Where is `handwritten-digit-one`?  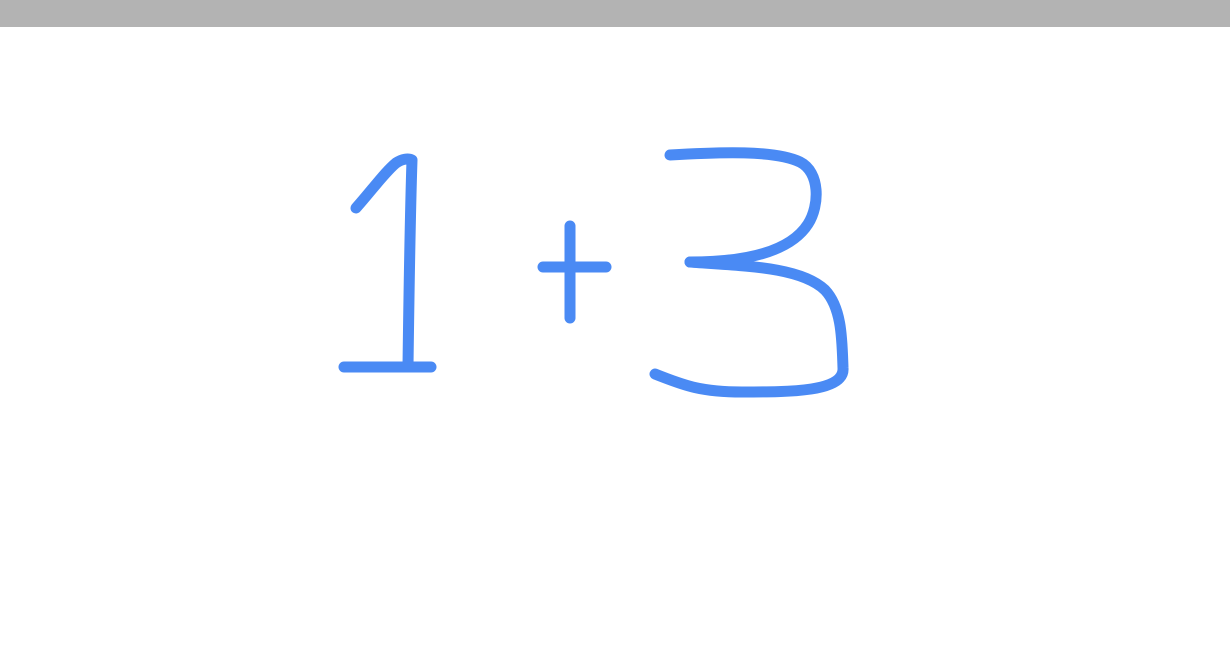
handwritten-digit-one is located at coordinates (387, 263).